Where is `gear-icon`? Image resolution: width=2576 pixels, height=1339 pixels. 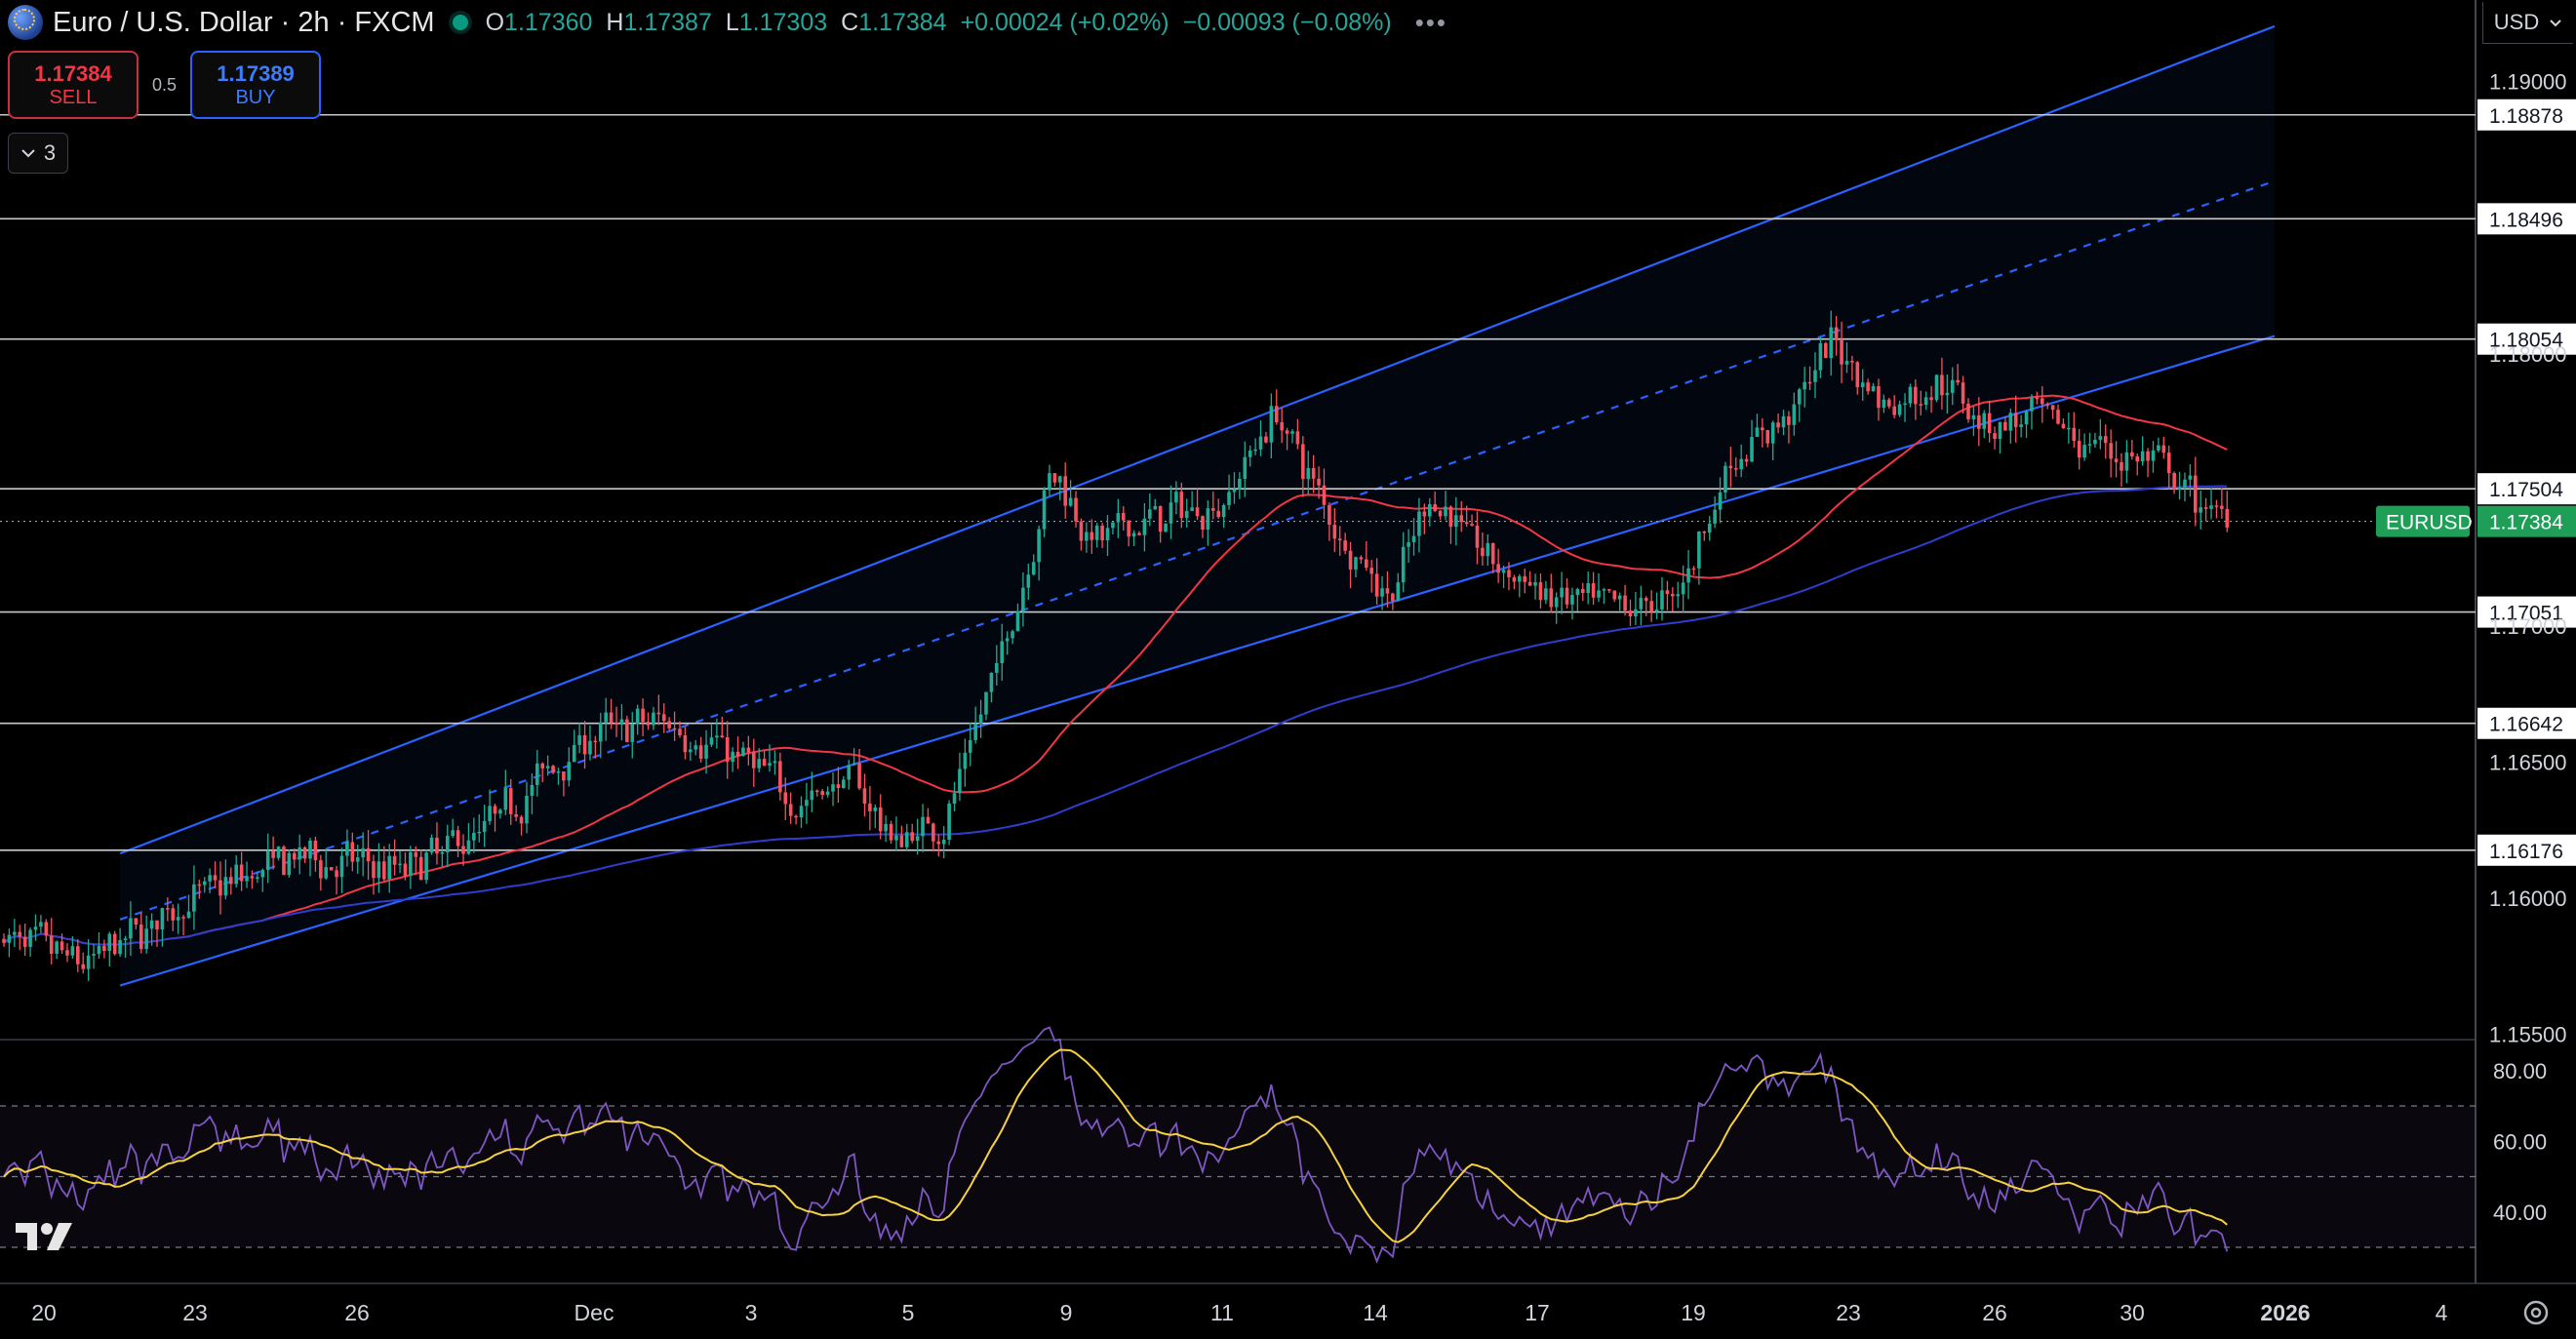 gear-icon is located at coordinates (2536, 1312).